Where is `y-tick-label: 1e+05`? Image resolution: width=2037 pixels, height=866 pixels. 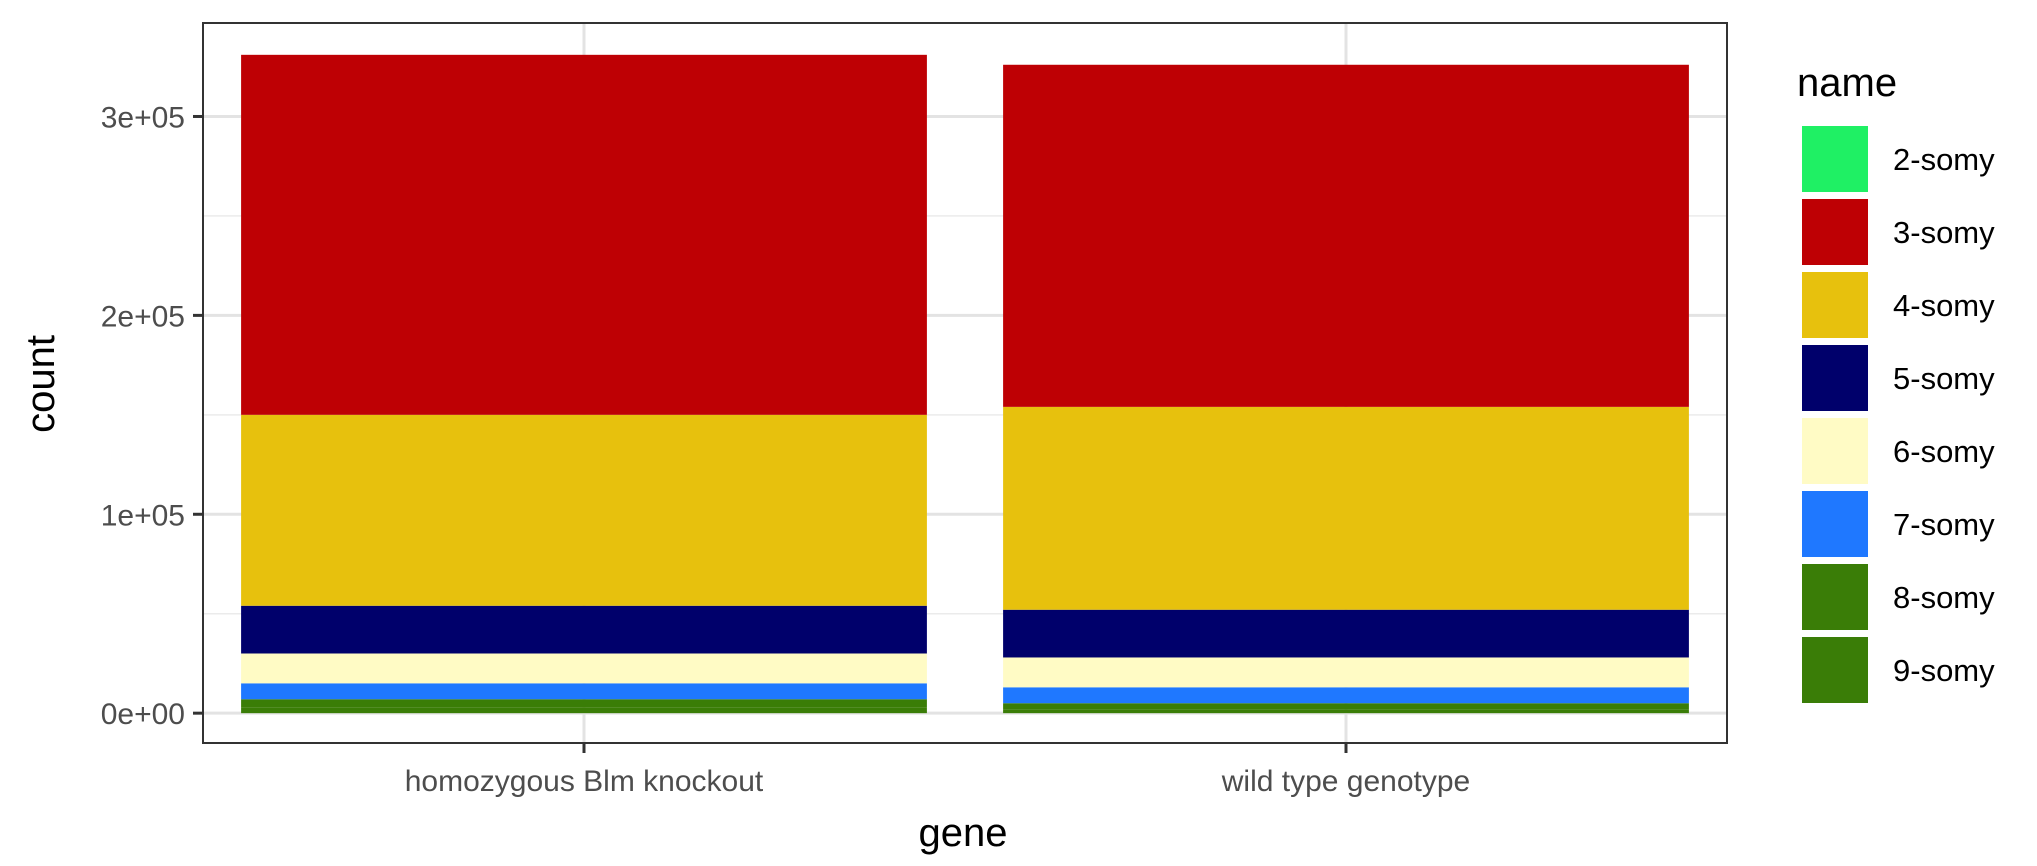 y-tick-label: 1e+05 is located at coordinates (143, 515).